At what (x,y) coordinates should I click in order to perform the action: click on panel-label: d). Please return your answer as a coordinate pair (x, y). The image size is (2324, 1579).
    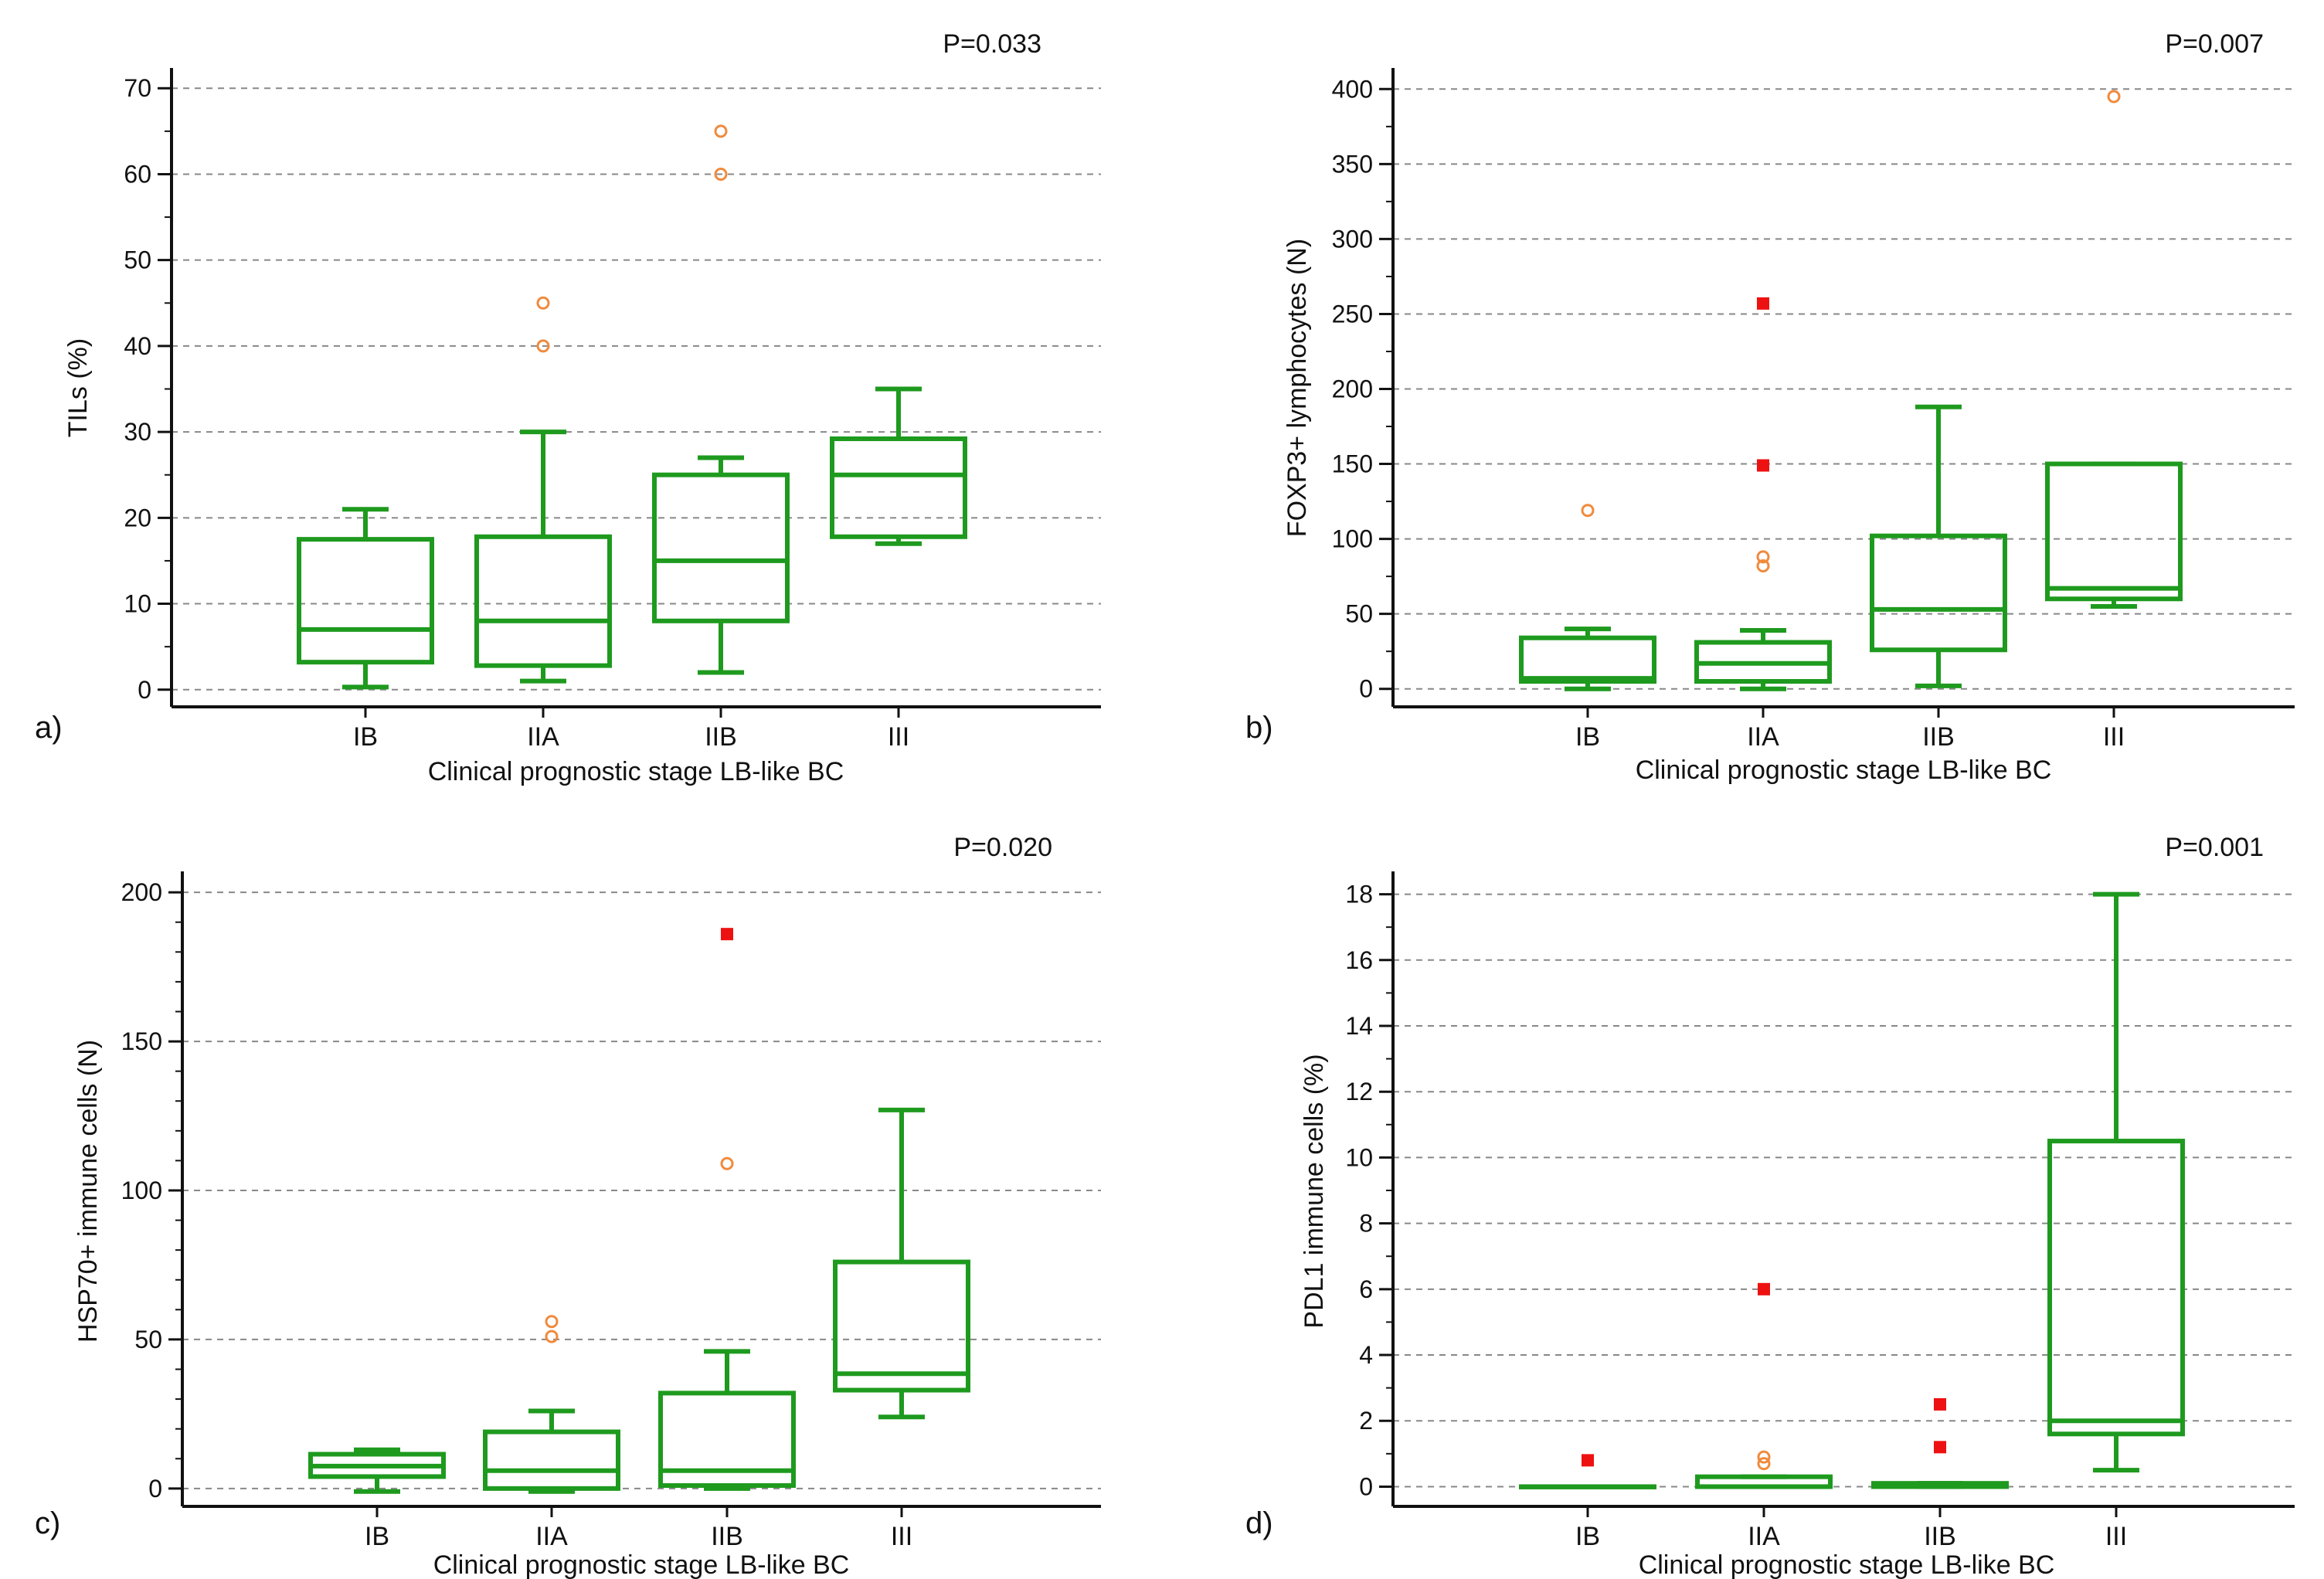
    Looking at the image, I should click on (1259, 1523).